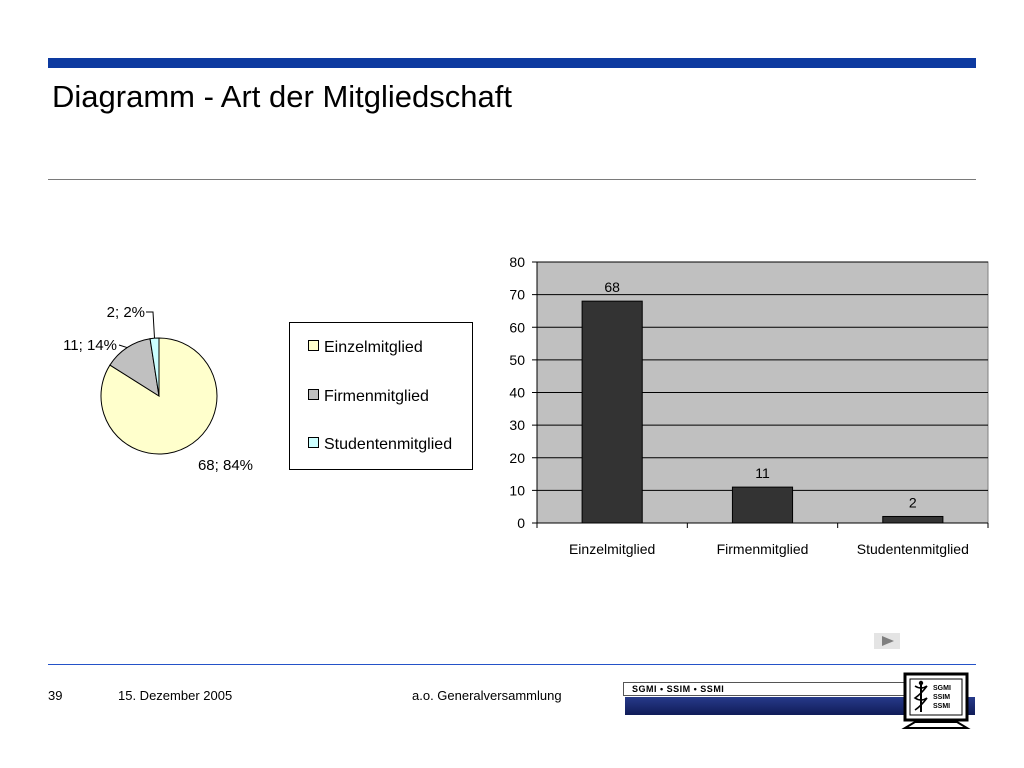 Image resolution: width=1024 pixels, height=768 pixels. Describe the element at coordinates (175, 695) in the screenshot. I see `footer-date: 15. Dezember 2005` at that location.